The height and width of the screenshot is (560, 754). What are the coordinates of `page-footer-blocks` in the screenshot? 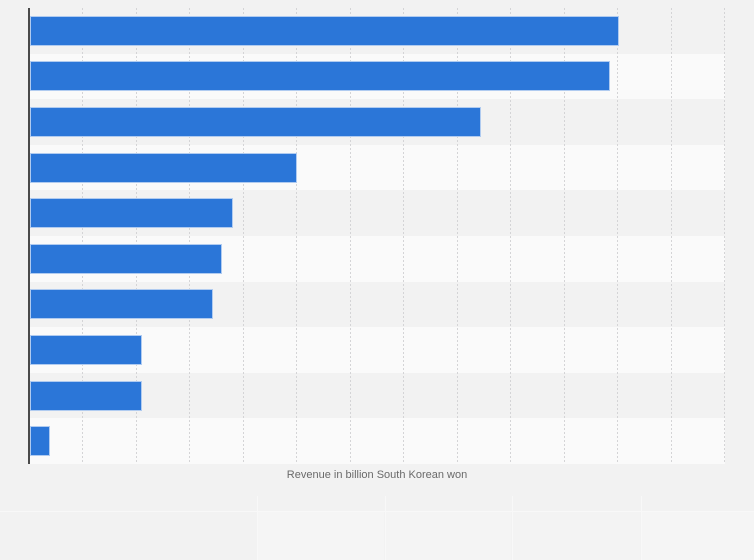 It's located at (377, 528).